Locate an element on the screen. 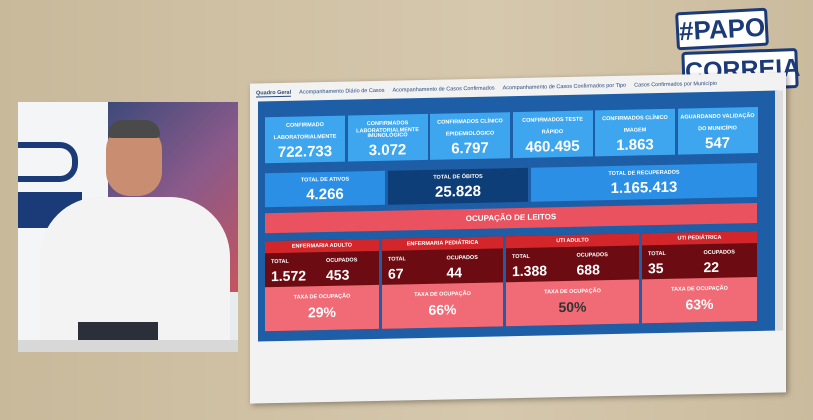 This screenshot has width=813, height=420. unit-total: 35 is located at coordinates (656, 268).